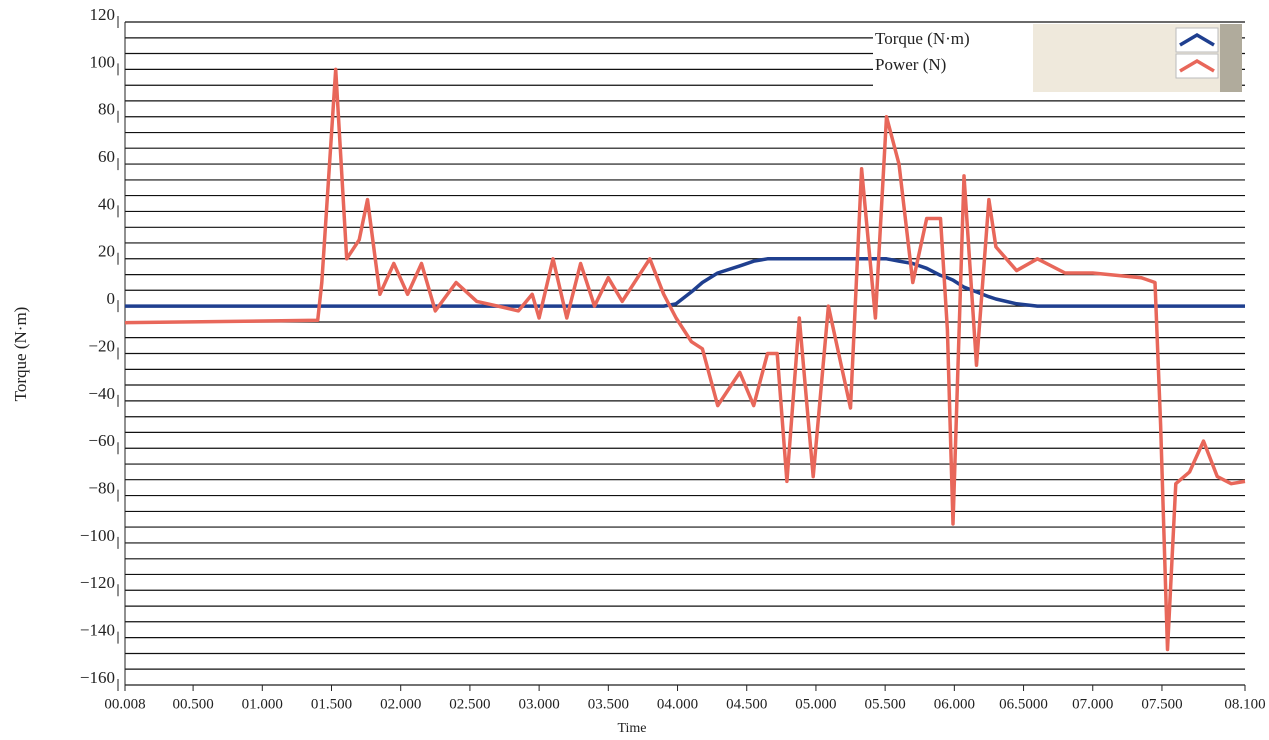  I want to click on x-tick-label: 03.000, so click(538, 704).